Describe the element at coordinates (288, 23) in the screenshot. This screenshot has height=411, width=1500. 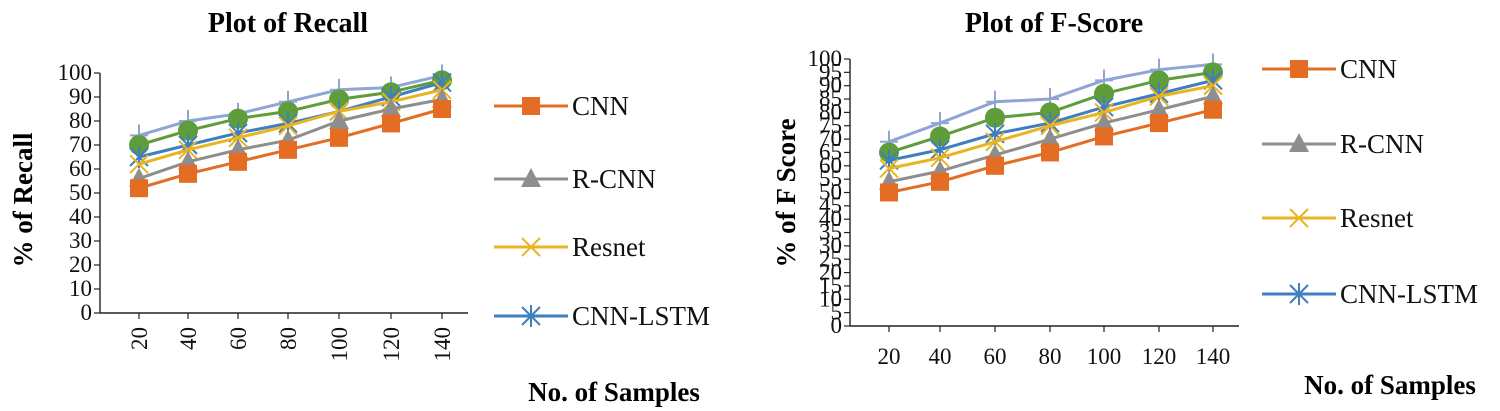
I see `recall-chart-title: Plot of Recall` at that location.